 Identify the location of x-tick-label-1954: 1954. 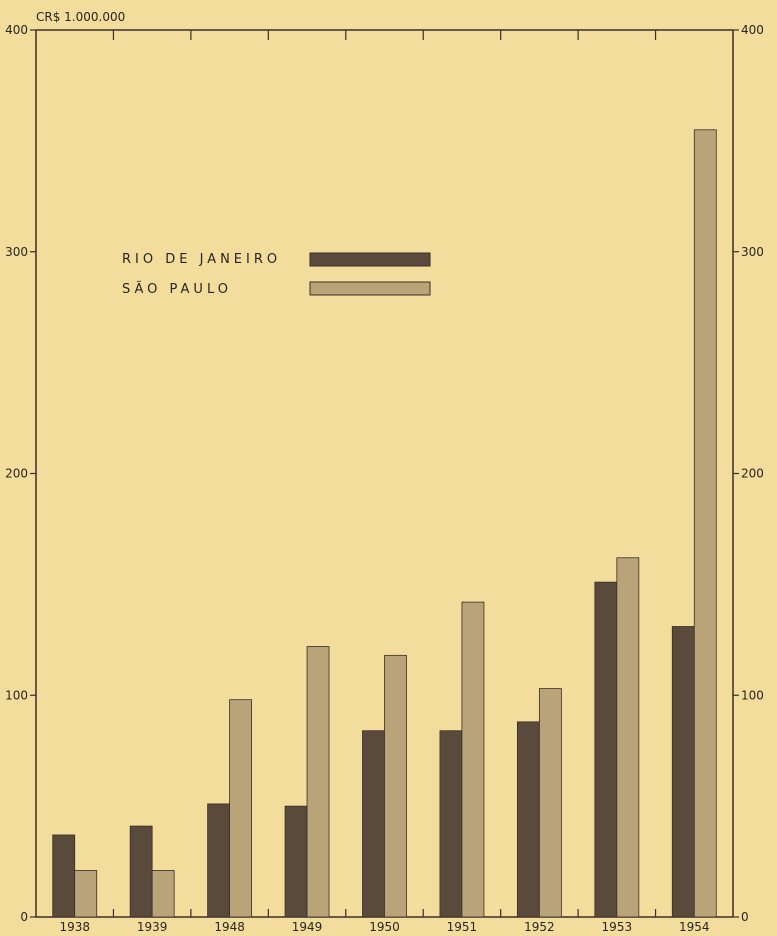
(694, 927).